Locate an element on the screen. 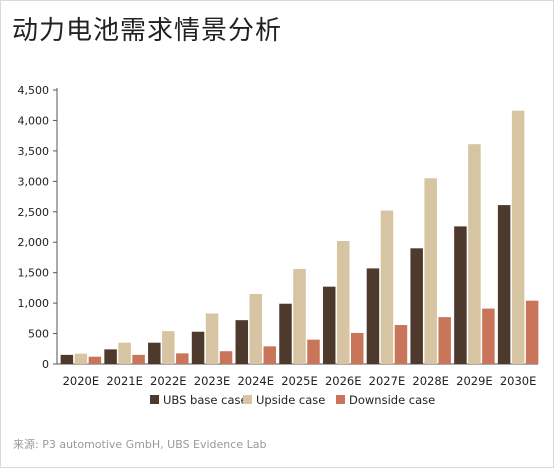 This screenshot has height=468, width=554. bar-downside-2027e is located at coordinates (401, 344).